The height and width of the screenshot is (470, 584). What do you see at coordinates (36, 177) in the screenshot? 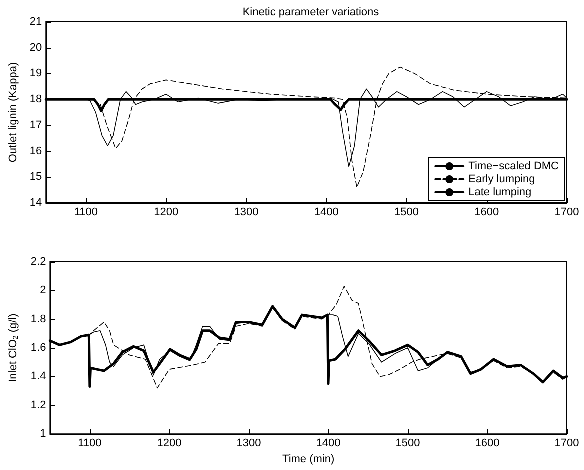
I see `y-tick-label: 15` at bounding box center [36, 177].